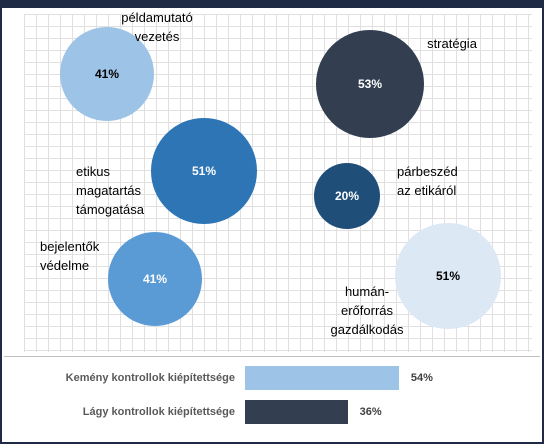 Image resolution: width=544 pixels, height=444 pixels. I want to click on bubble-label: példamutató vezetés, so click(157, 27).